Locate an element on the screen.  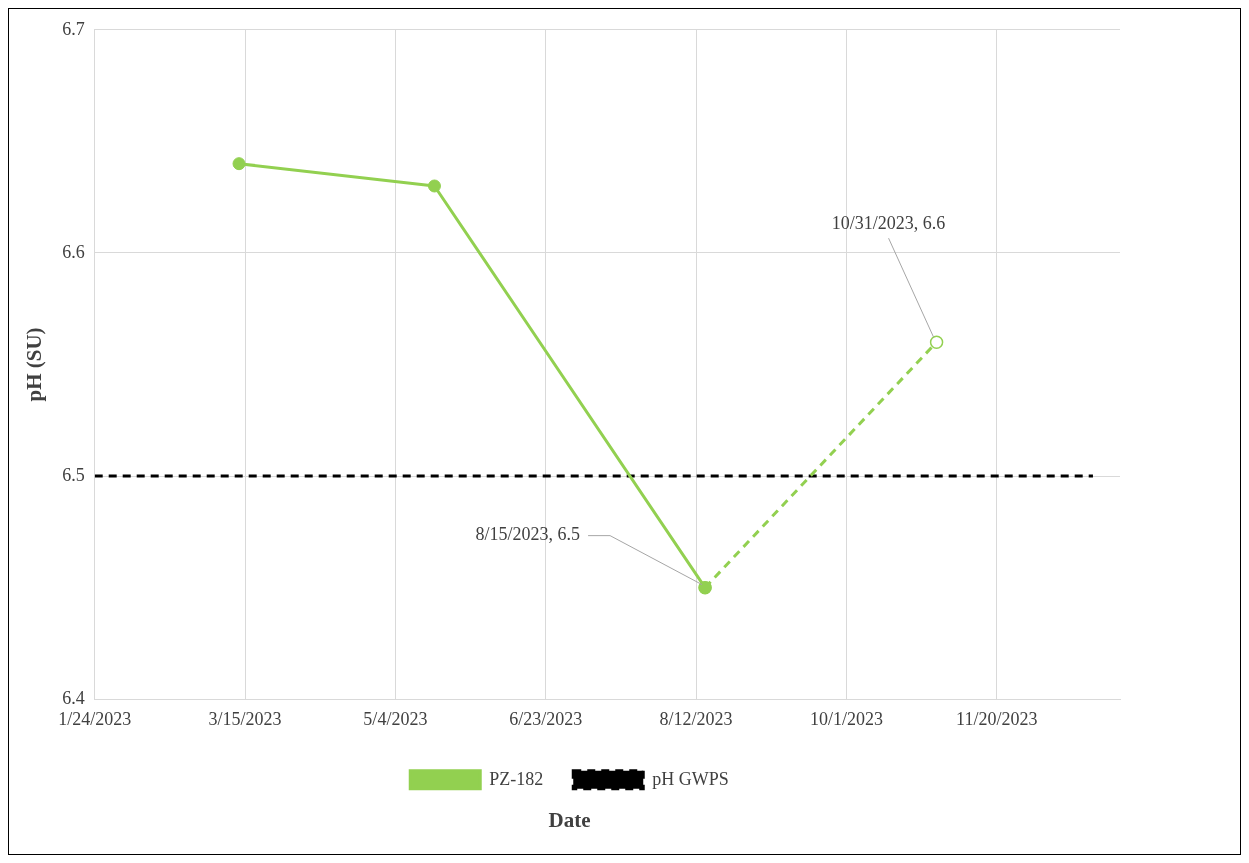
y-tick-label: 6.5 is located at coordinates (73, 474).